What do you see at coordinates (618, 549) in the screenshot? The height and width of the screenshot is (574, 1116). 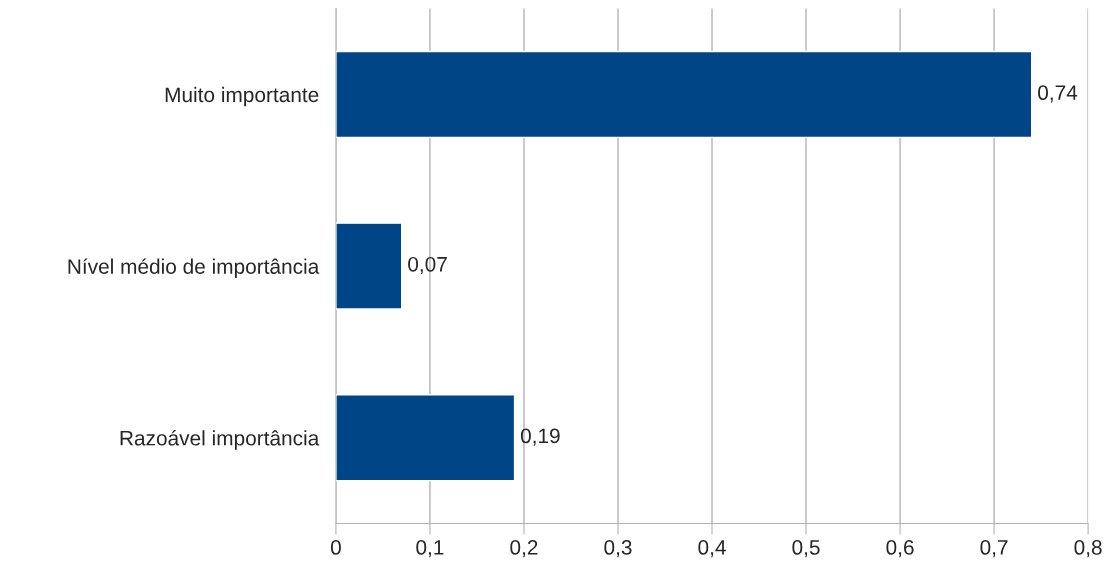 I see `x-tick-label: 0,3` at bounding box center [618, 549].